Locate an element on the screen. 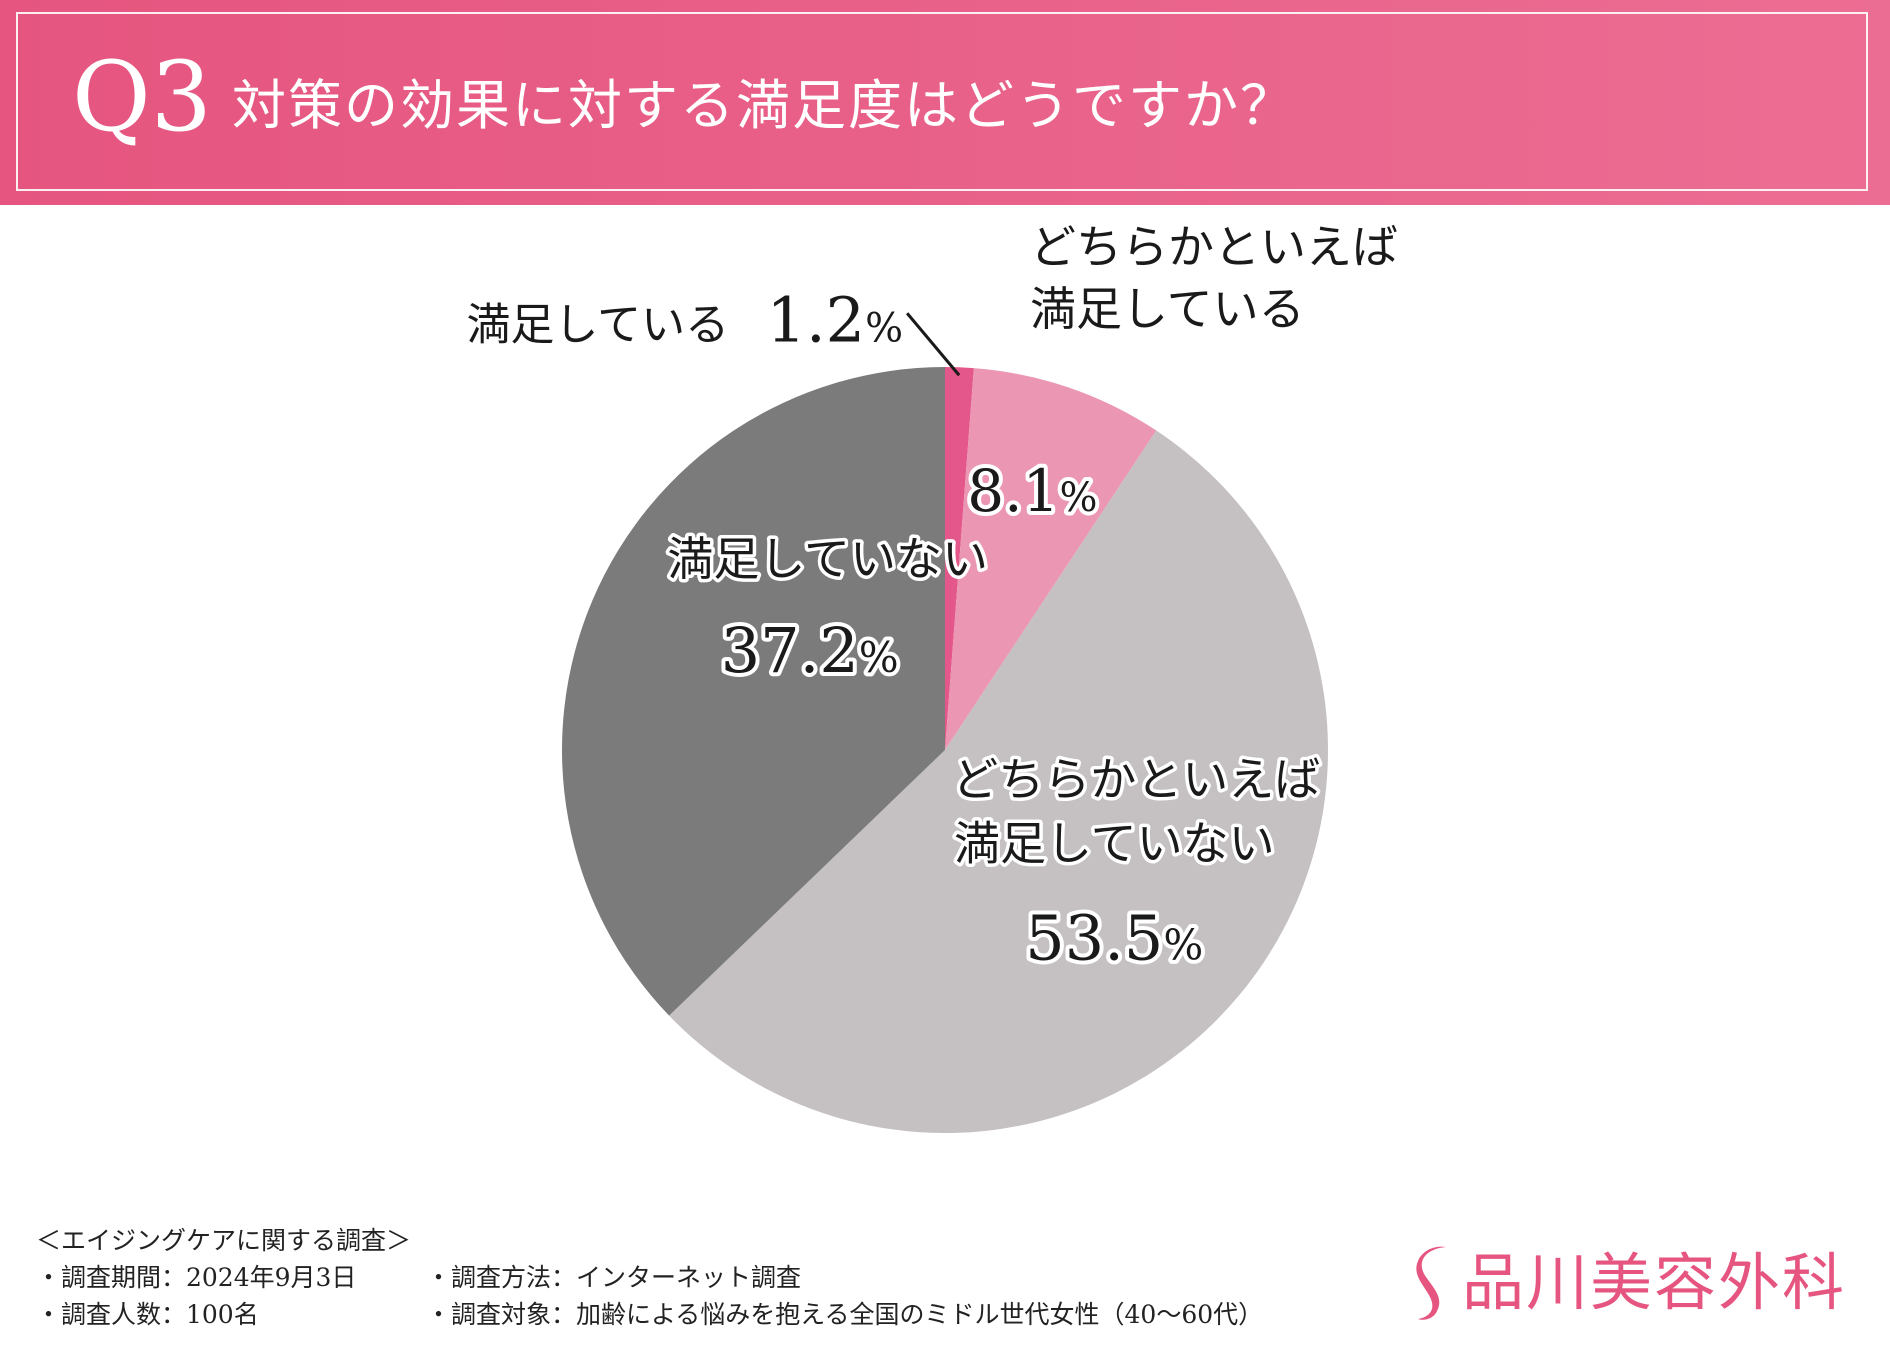 This screenshot has height=1350, width=1890. slice-label-2-line-1: どちらかといえば is located at coordinates (1136, 780).